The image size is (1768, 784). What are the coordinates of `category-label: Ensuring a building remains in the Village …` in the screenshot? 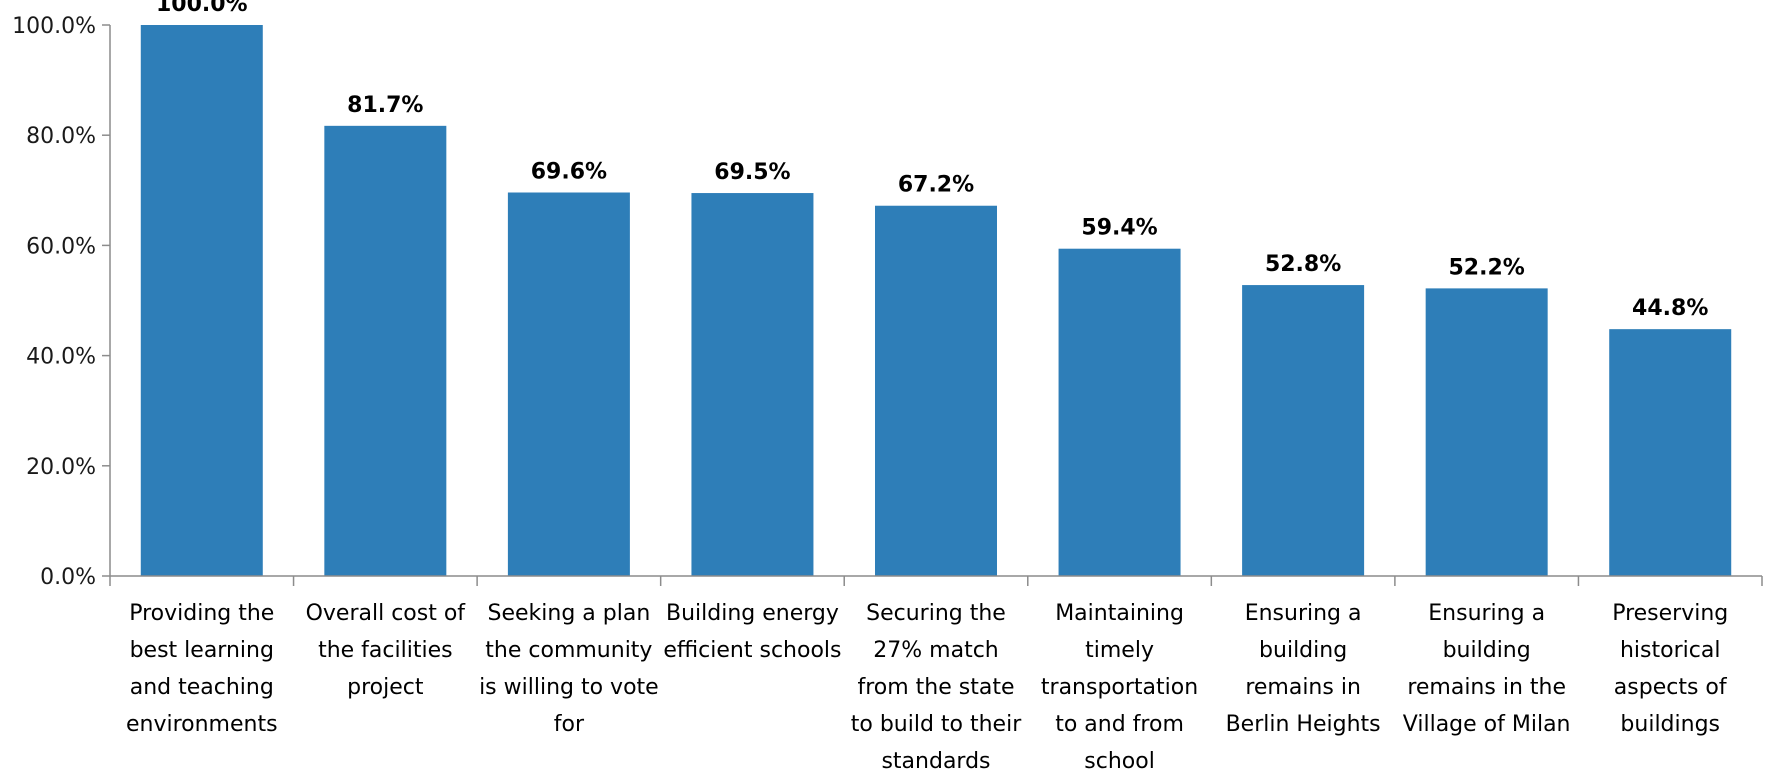 It's located at (1487, 669).